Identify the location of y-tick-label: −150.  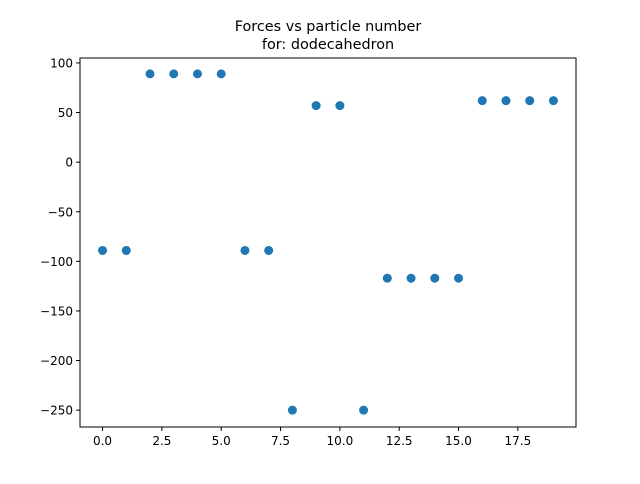
(56, 311).